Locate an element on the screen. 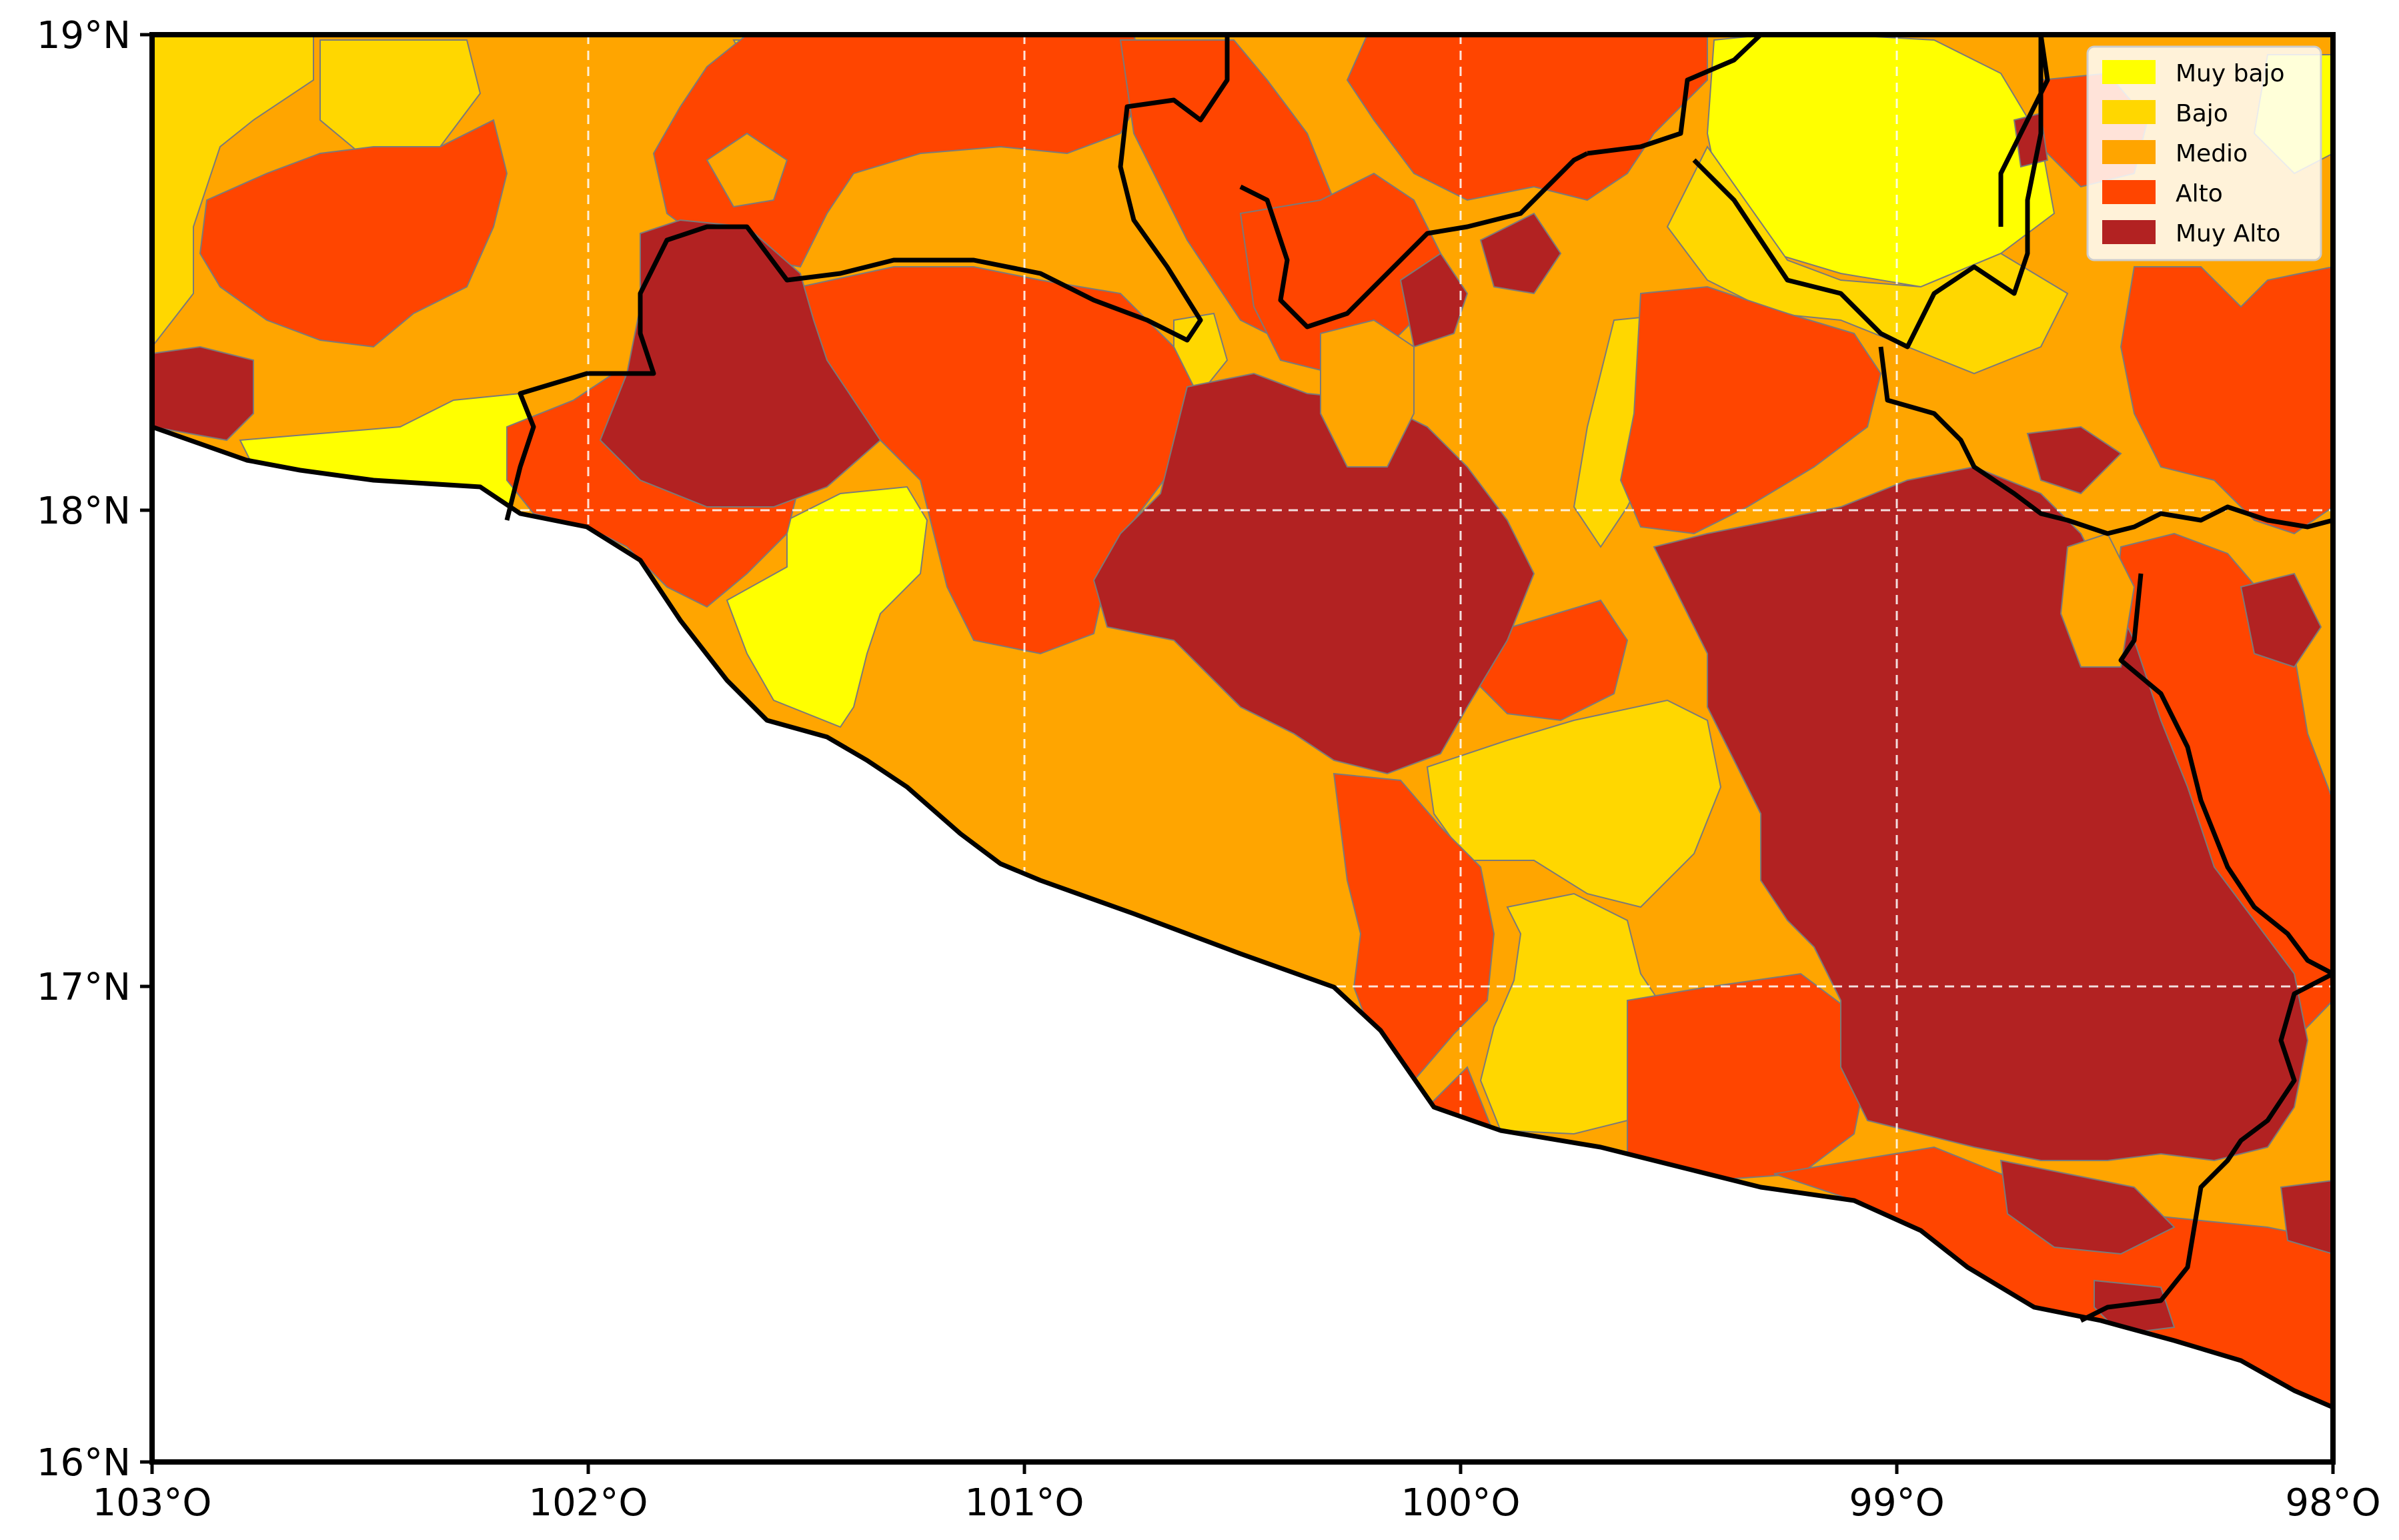  state-border-puebla is located at coordinates (2105, 441).